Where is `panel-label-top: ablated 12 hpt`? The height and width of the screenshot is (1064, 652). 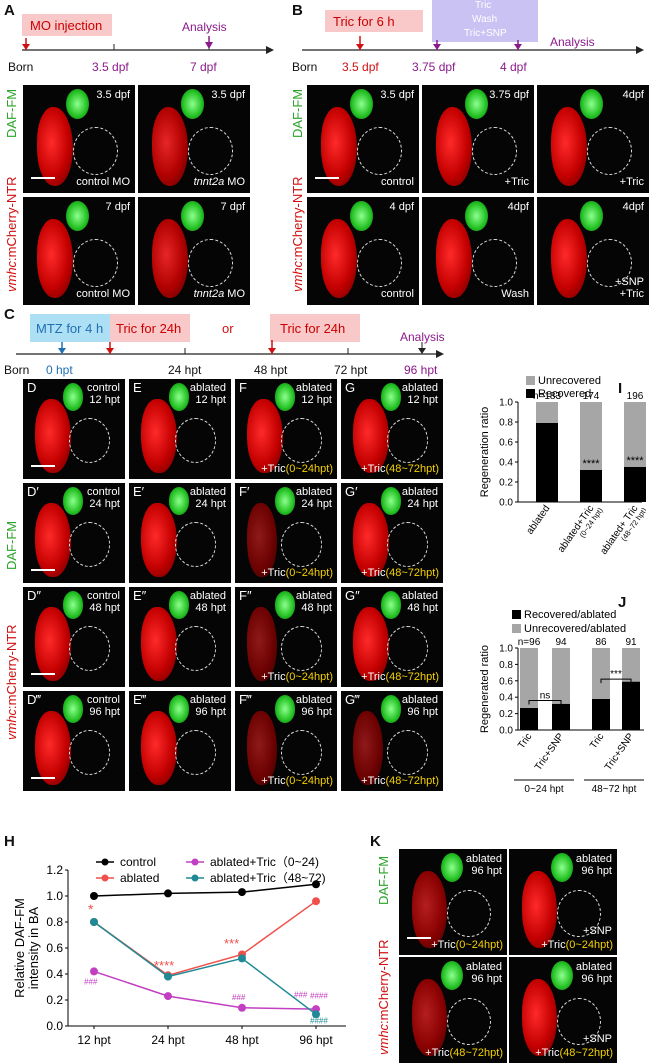
panel-label-top: ablated 12 hpt is located at coordinates (419, 394).